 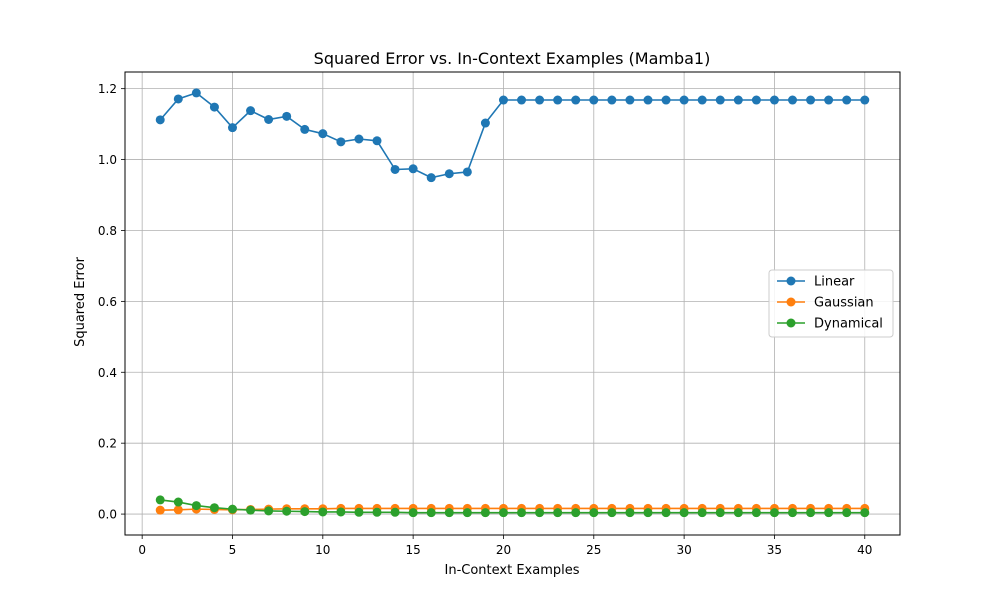 I want to click on series-dynamical, so click(x=512, y=506).